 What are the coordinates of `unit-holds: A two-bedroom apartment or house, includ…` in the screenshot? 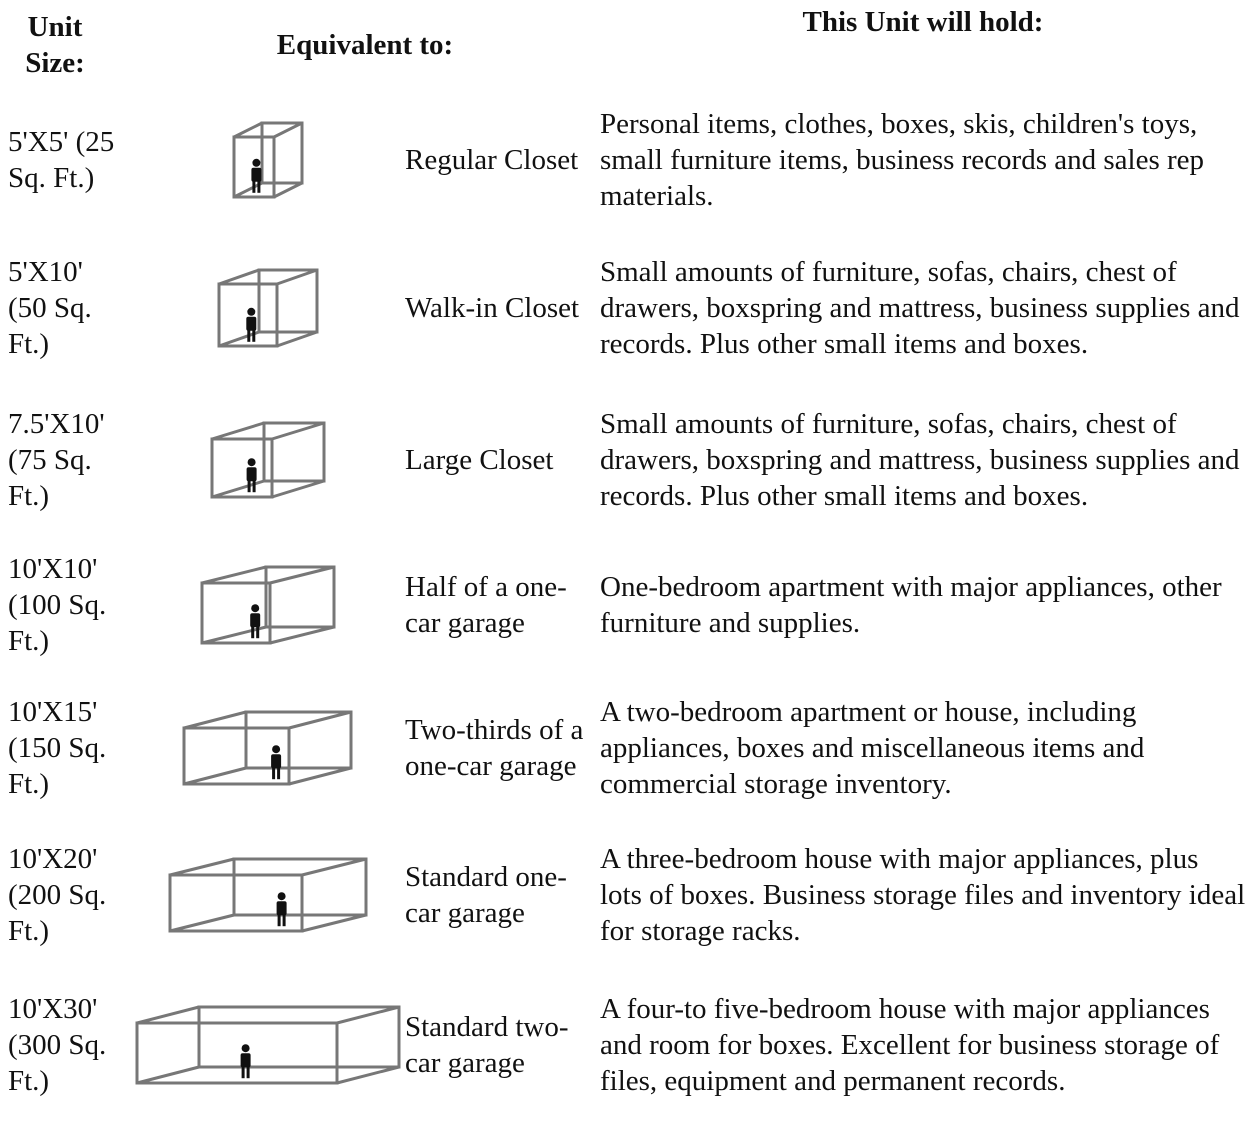 It's located at (872, 747).